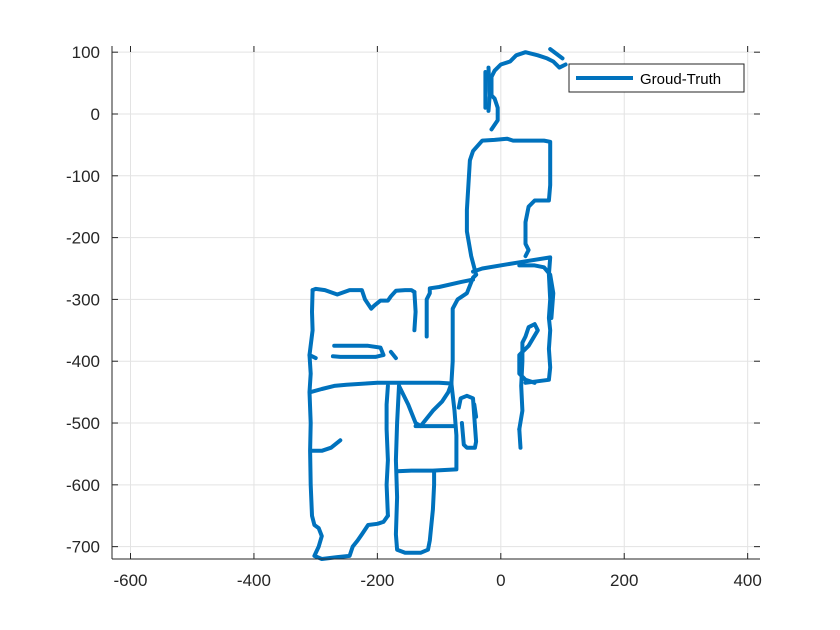 This screenshot has height=630, width=840. I want to click on y-tick-label: -400, so click(83, 361).